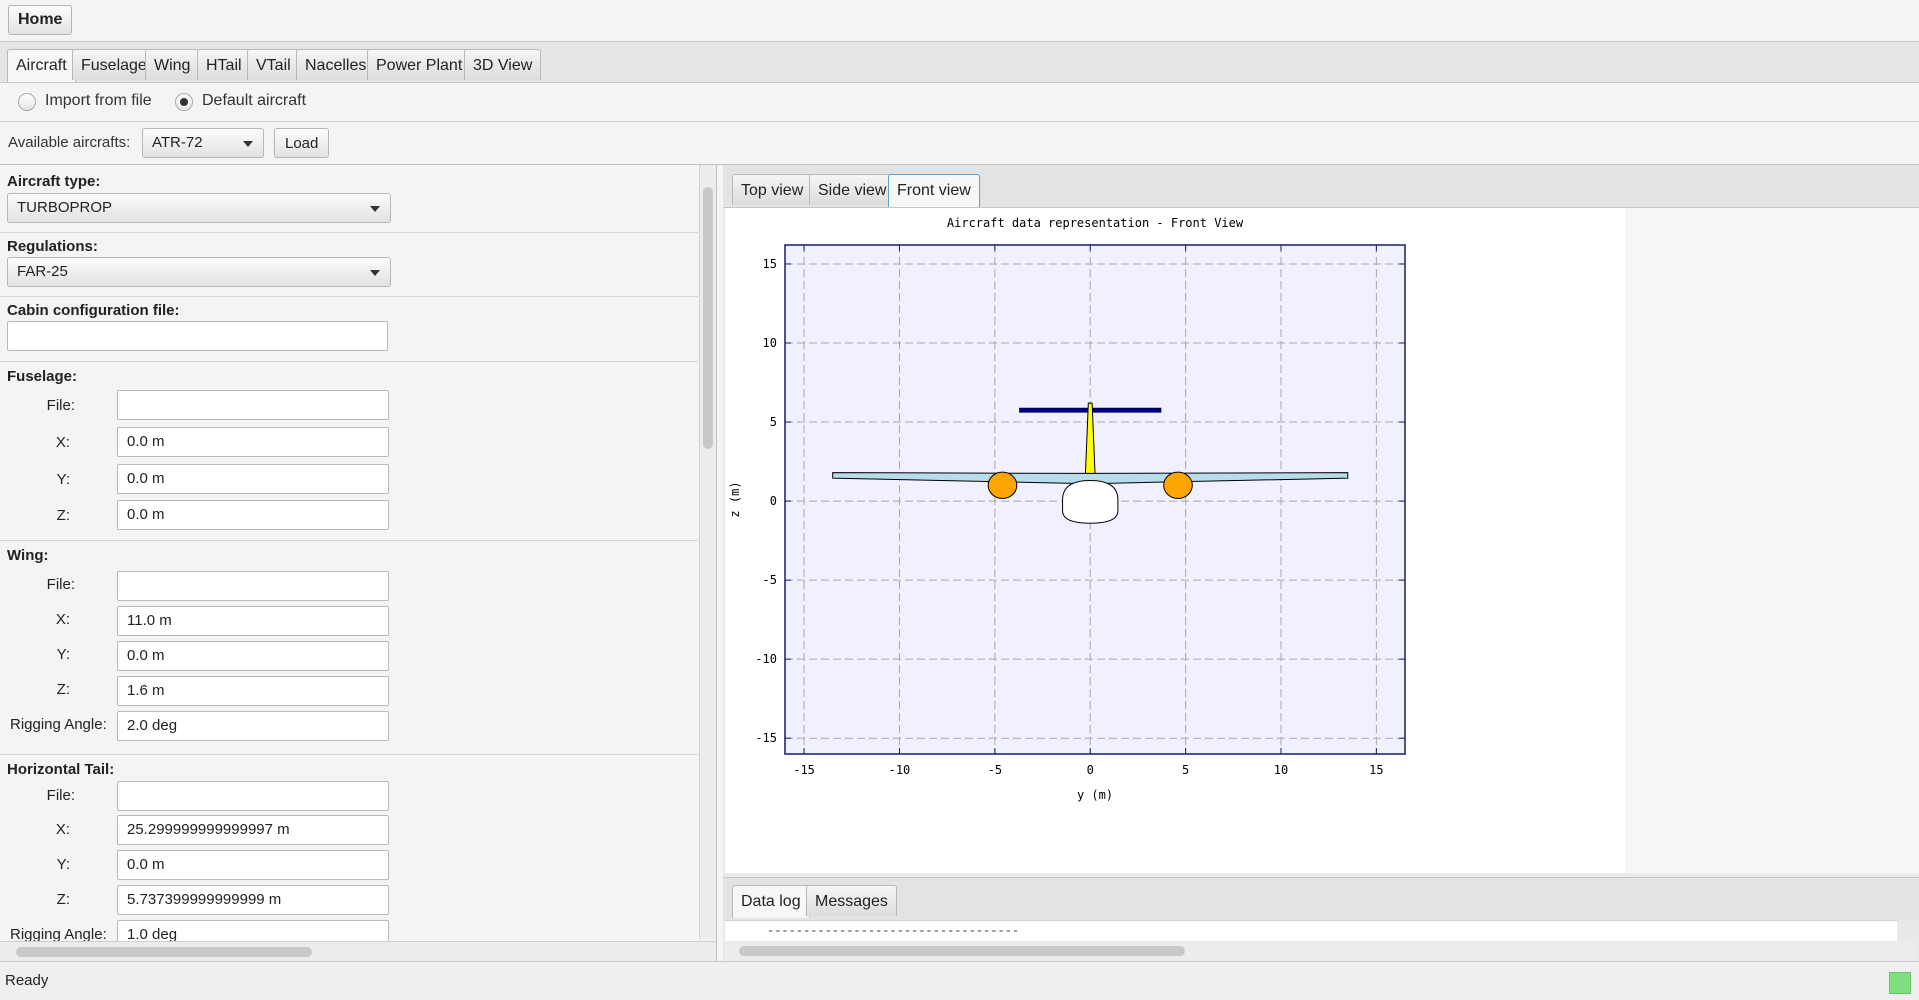 The height and width of the screenshot is (1000, 1919). Describe the element at coordinates (959, 143) in the screenshot. I see `available-aircrafts-row: Available aircrafts: ATR-72 Load` at that location.